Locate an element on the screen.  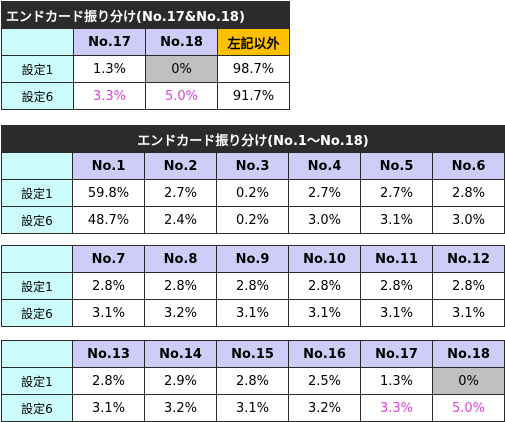
table-row: 設定6 3.1% 3.2% 3.1% 3.2% 3.3% 5.0% is located at coordinates (253, 408).